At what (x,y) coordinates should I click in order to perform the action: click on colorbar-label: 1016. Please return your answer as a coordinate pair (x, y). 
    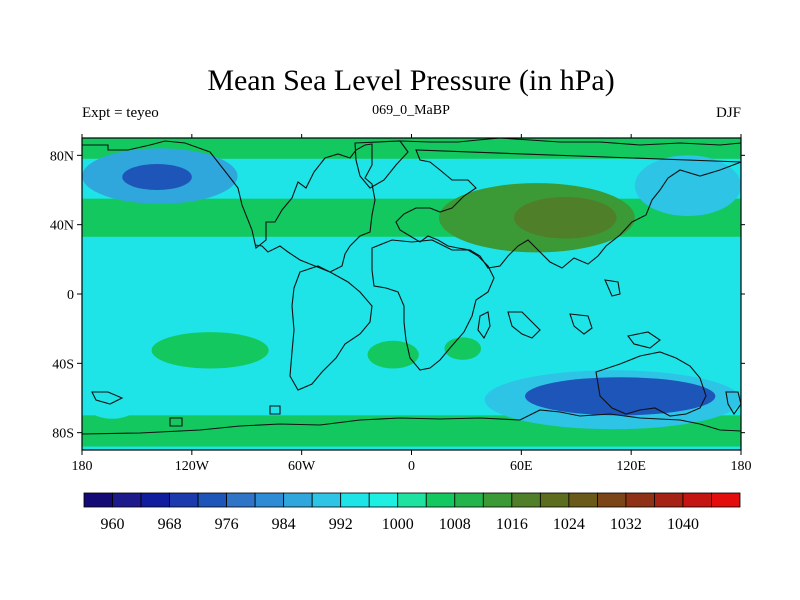
    Looking at the image, I should click on (512, 524).